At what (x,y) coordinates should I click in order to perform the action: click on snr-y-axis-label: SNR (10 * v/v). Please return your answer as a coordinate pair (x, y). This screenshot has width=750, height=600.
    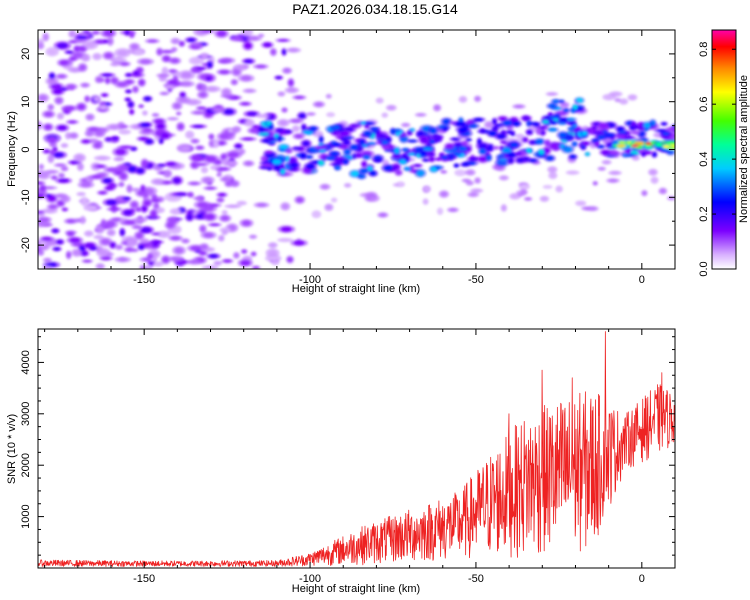
    Looking at the image, I should click on (12, 449).